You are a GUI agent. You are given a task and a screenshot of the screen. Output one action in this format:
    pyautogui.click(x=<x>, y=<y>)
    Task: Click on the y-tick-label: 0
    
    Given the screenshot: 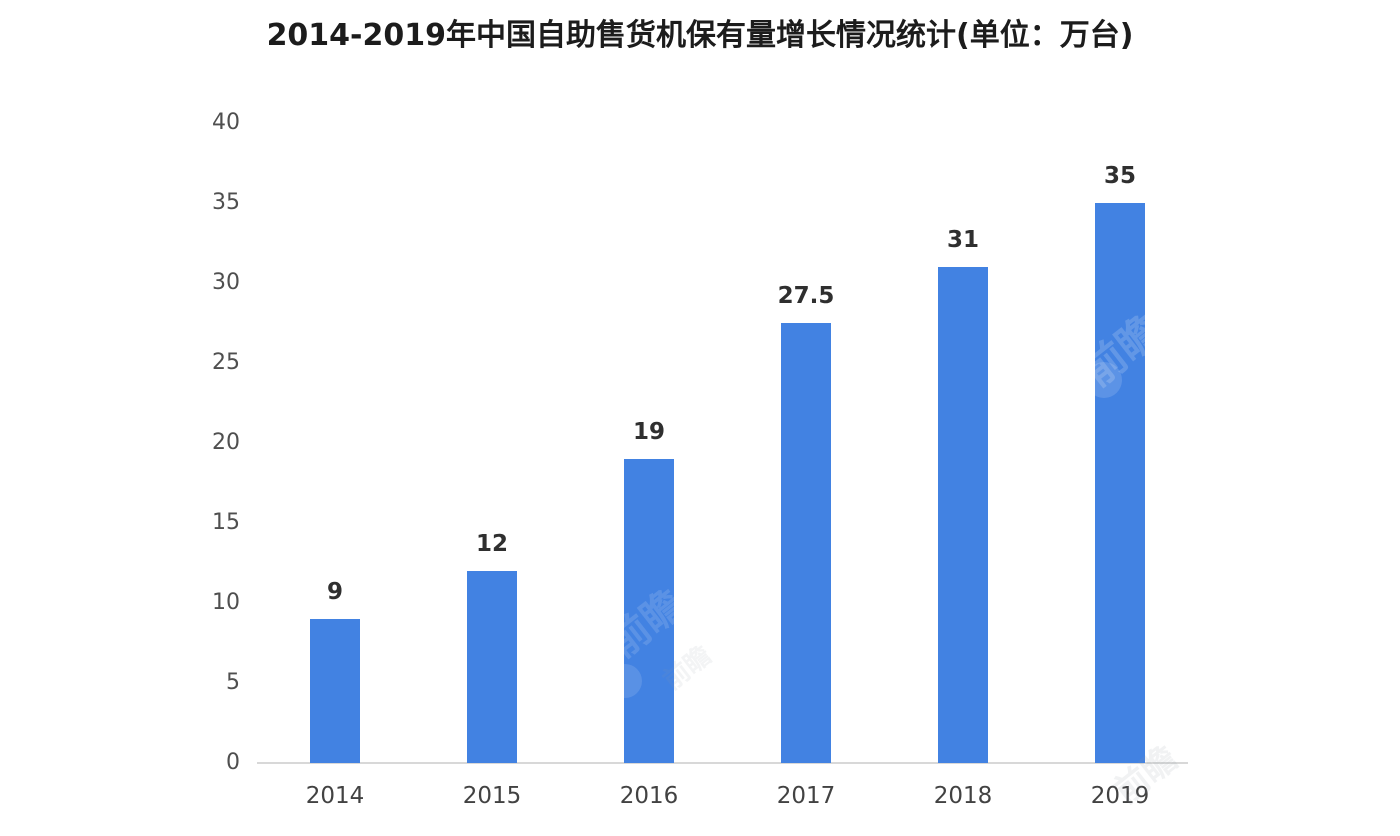 What is the action you would take?
    pyautogui.click(x=233, y=762)
    